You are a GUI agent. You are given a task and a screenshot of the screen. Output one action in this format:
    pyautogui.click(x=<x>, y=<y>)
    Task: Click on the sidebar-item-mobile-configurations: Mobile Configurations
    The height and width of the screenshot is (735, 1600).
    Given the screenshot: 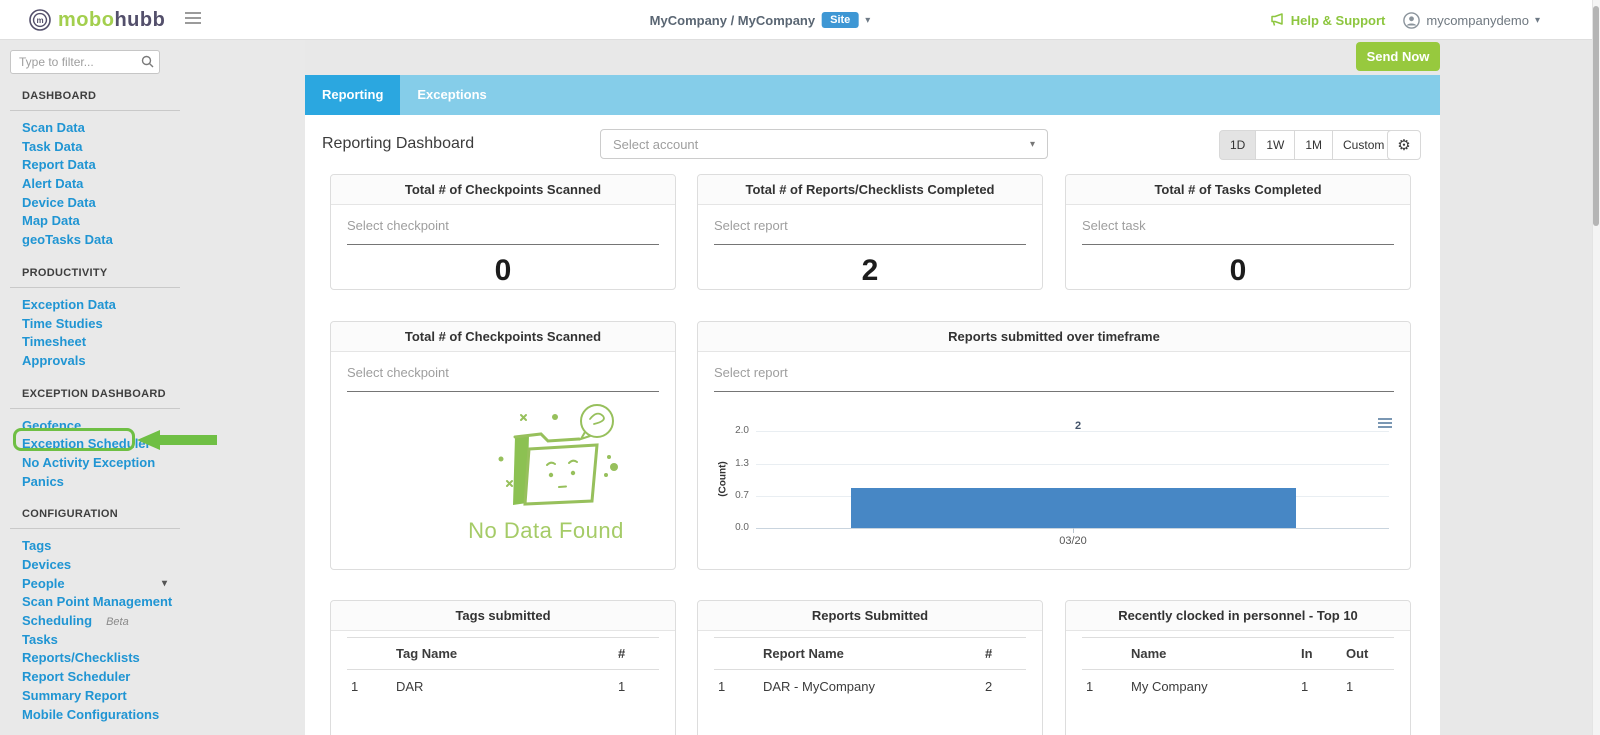 What is the action you would take?
    pyautogui.click(x=91, y=714)
    